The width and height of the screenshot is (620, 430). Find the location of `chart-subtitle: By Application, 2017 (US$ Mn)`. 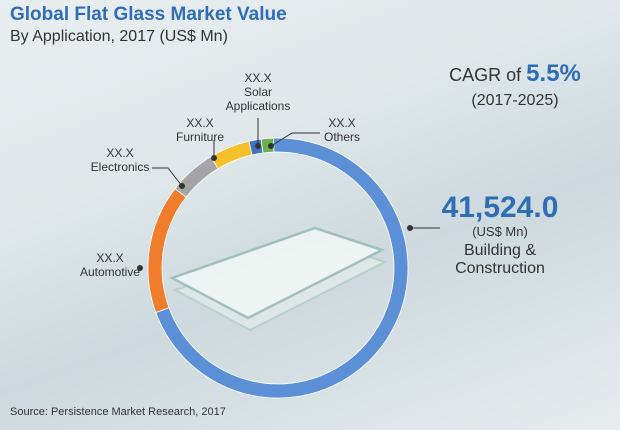

chart-subtitle: By Application, 2017 (US$ Mn) is located at coordinates (119, 36).